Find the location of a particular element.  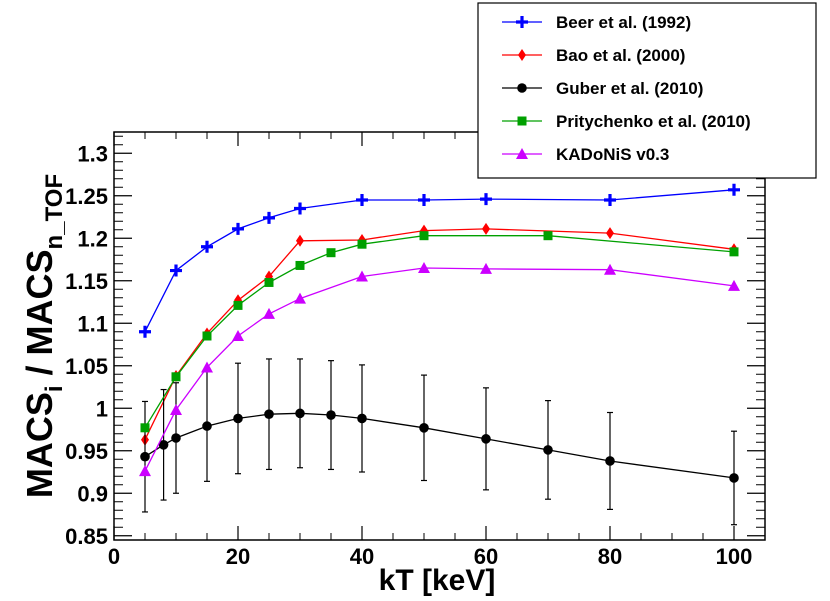

legend-label: Bao et al. (2000) is located at coordinates (620, 55).